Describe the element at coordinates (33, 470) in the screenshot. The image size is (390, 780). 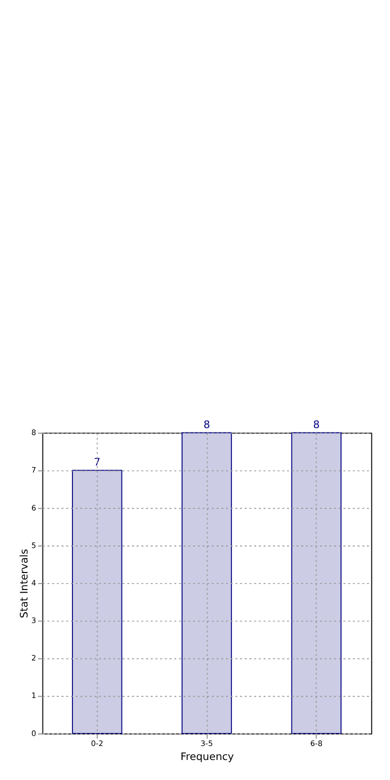
I see `y-tick-label: 7` at that location.